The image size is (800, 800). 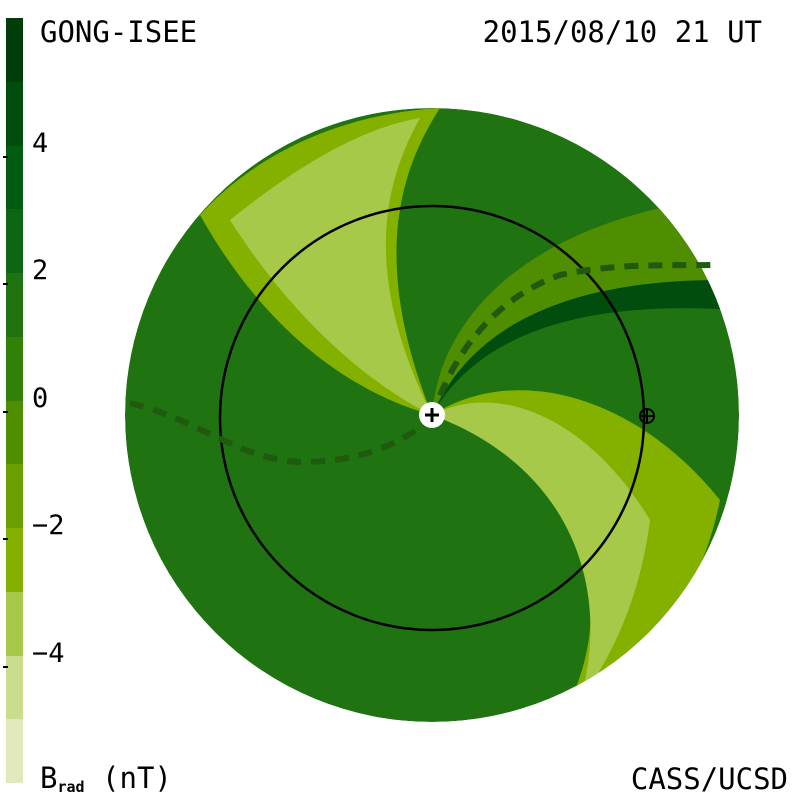 What do you see at coordinates (281, 433) in the screenshot?
I see `current-sheet-west` at bounding box center [281, 433].